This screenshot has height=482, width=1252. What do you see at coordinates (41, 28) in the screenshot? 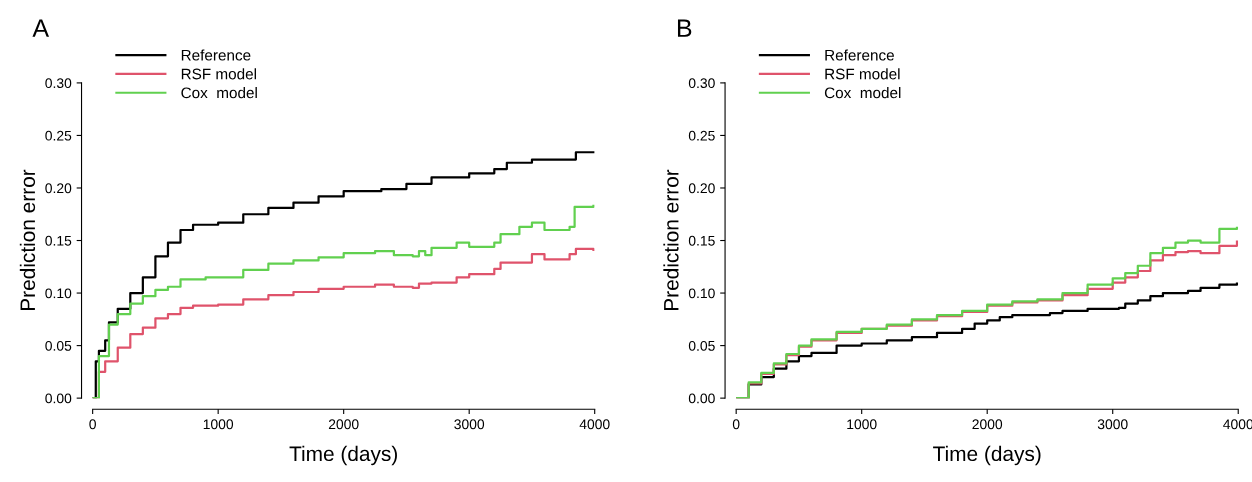
I see `chart-title: A` at bounding box center [41, 28].